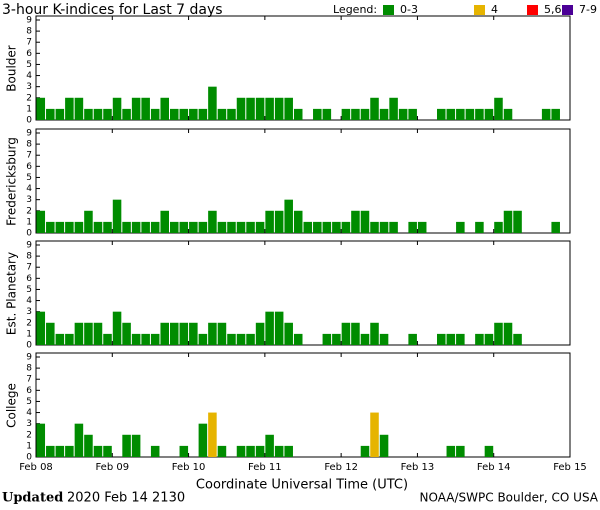  Describe the element at coordinates (29, 246) in the screenshot. I see `y-tick-label: 9` at that location.